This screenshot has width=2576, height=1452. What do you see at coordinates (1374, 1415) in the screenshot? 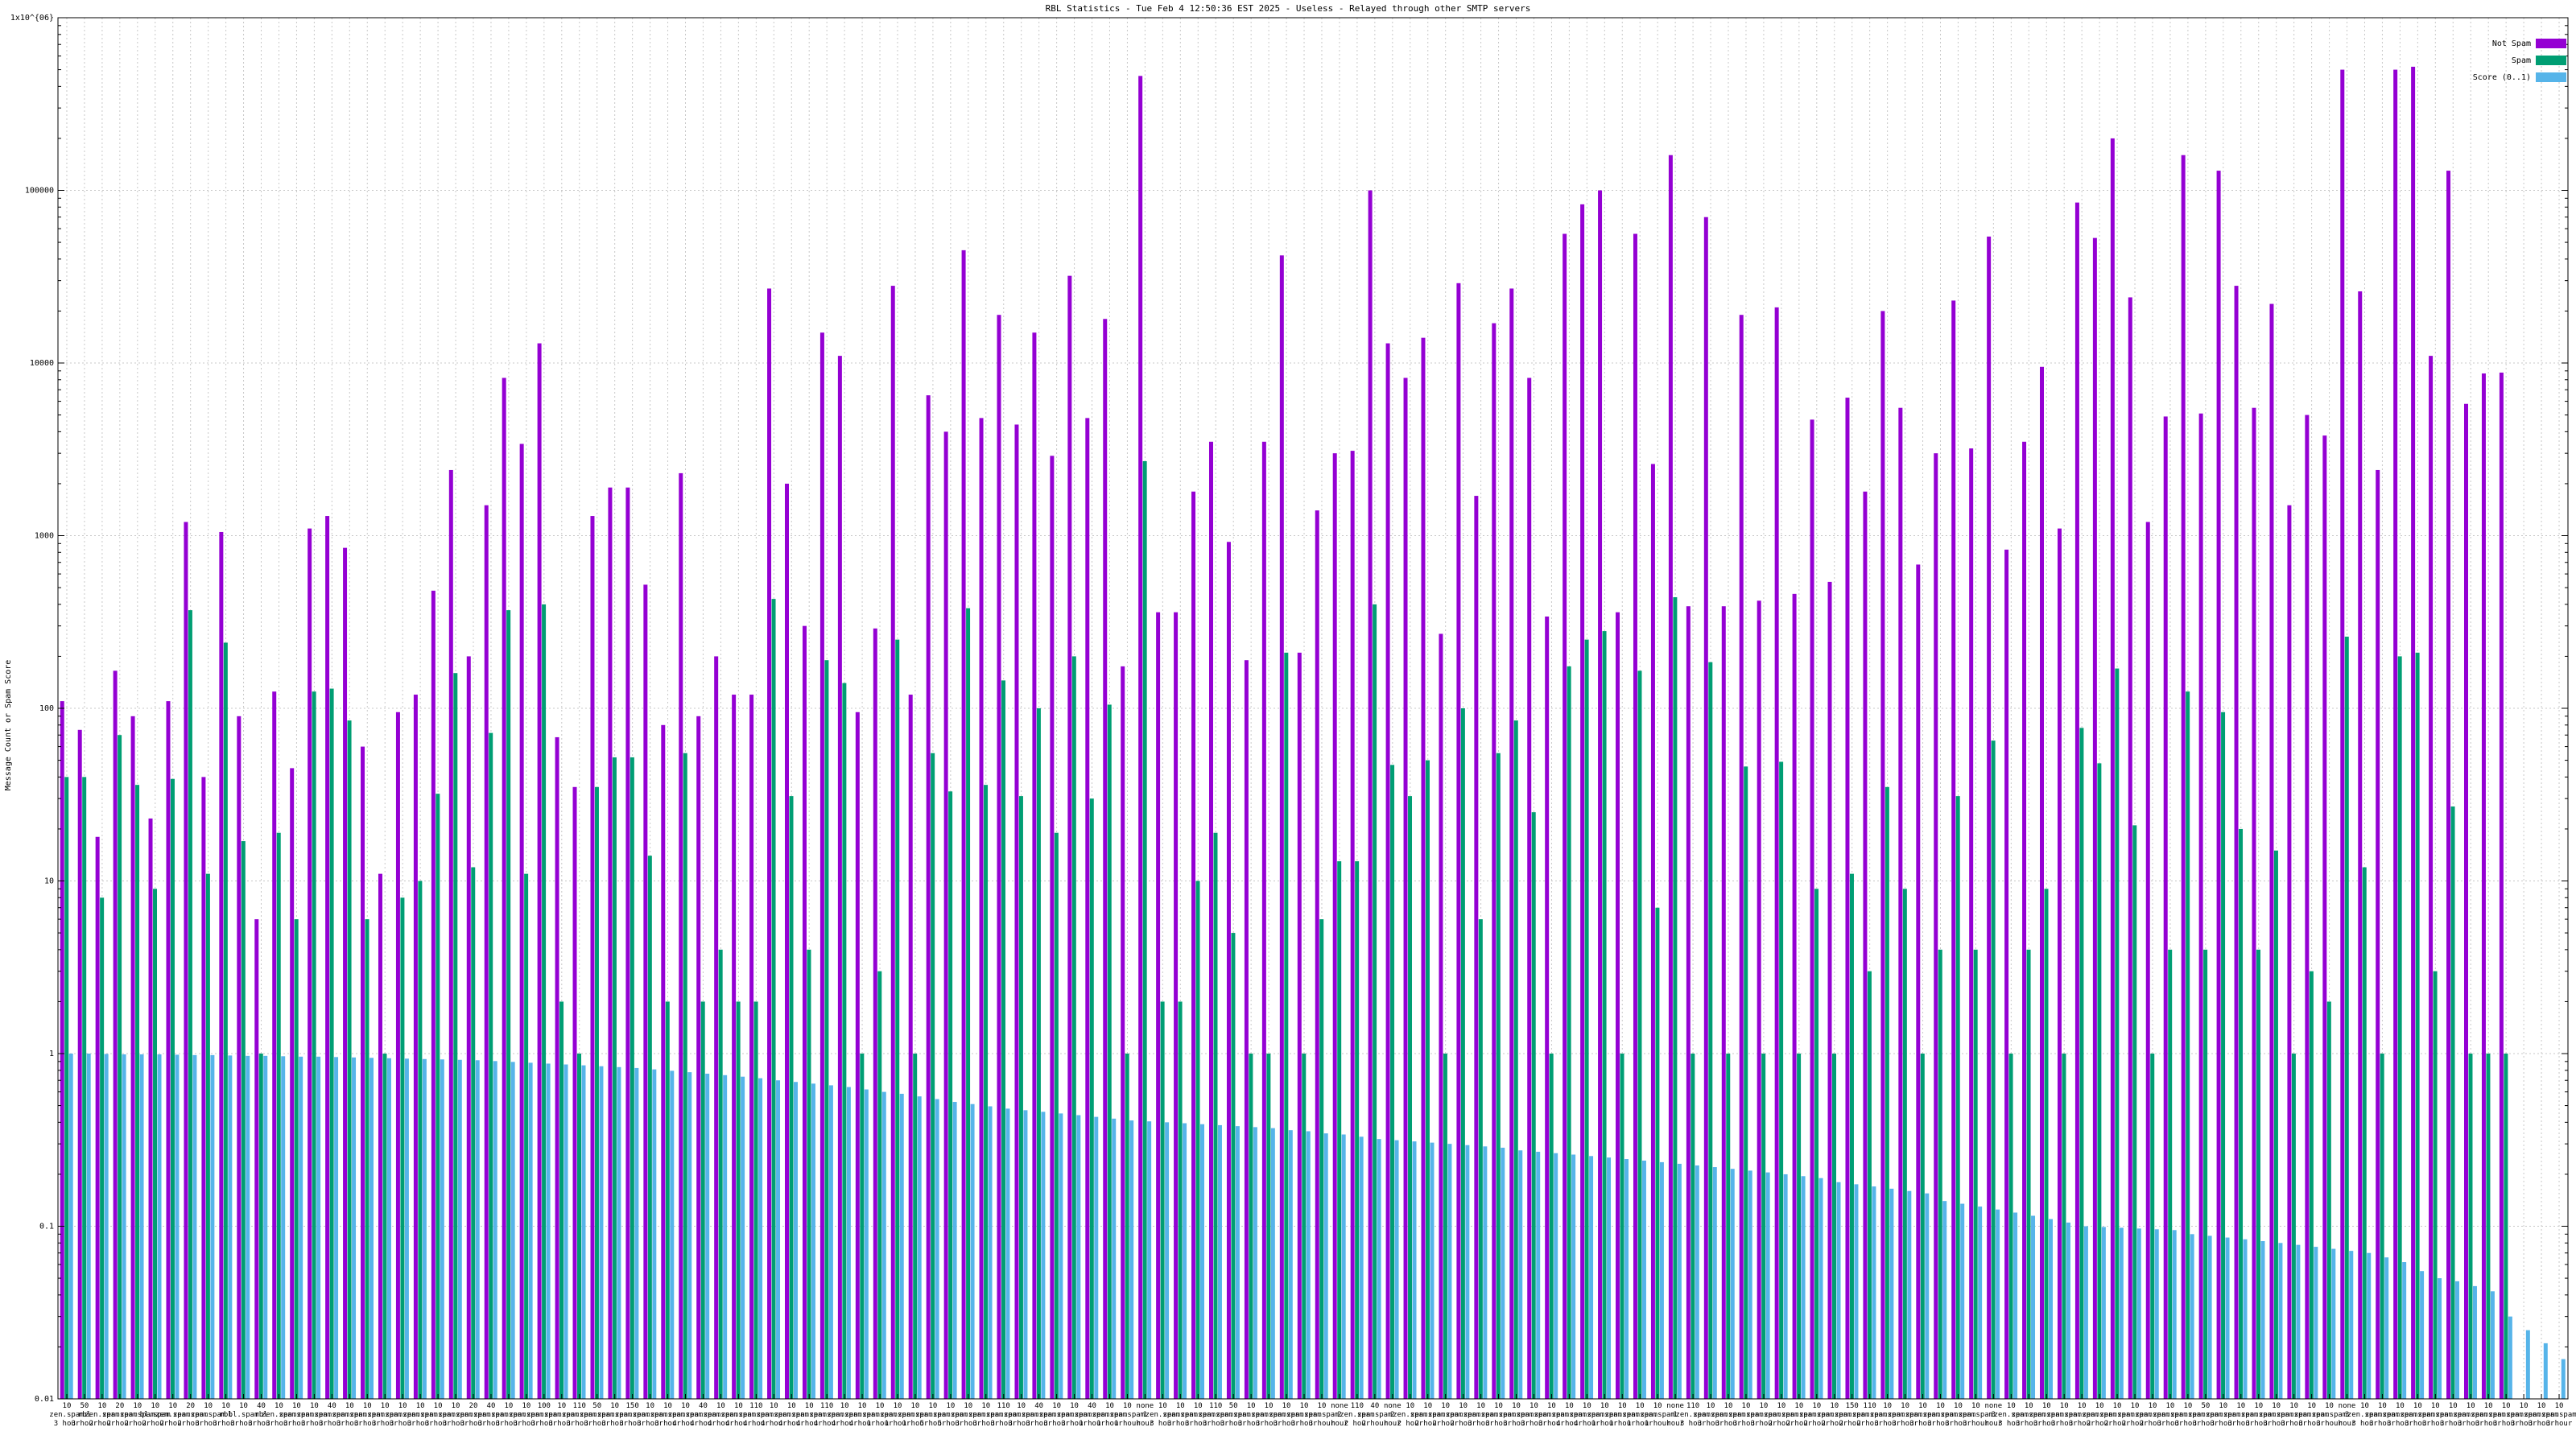
I see `x-tick-label: 40 zen.spam 2 hour` at bounding box center [1374, 1415].